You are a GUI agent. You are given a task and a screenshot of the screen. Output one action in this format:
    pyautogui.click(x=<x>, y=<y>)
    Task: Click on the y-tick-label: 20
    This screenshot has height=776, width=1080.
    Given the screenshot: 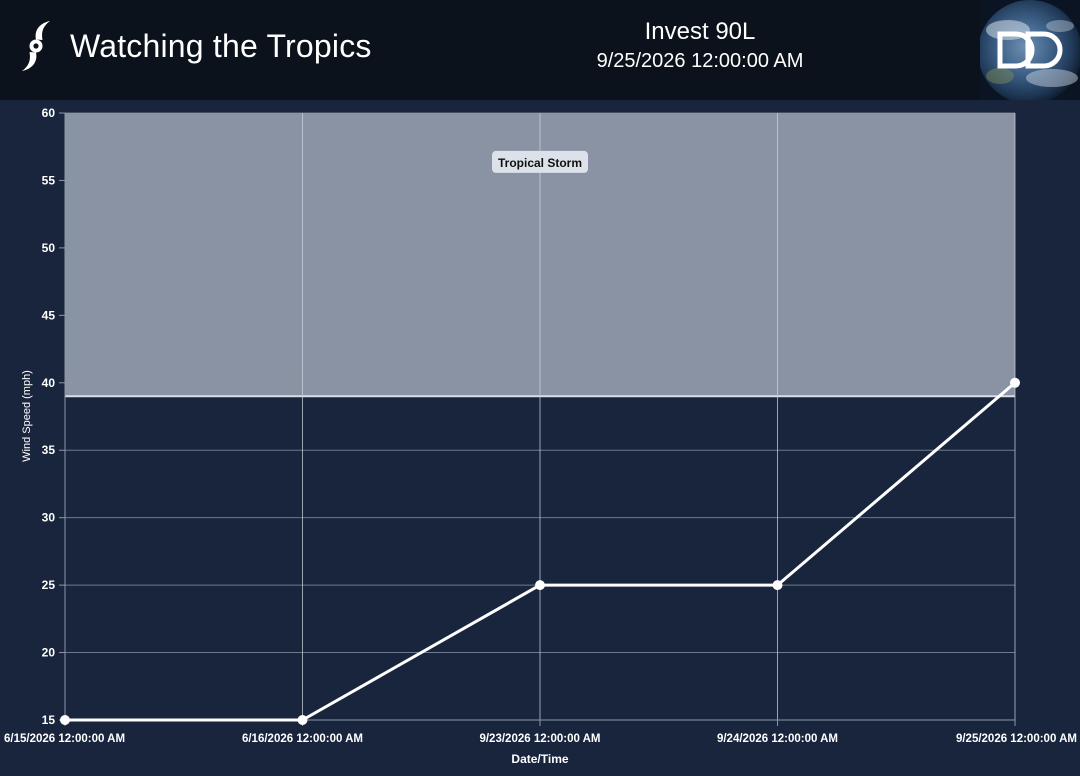 What is the action you would take?
    pyautogui.click(x=49, y=653)
    